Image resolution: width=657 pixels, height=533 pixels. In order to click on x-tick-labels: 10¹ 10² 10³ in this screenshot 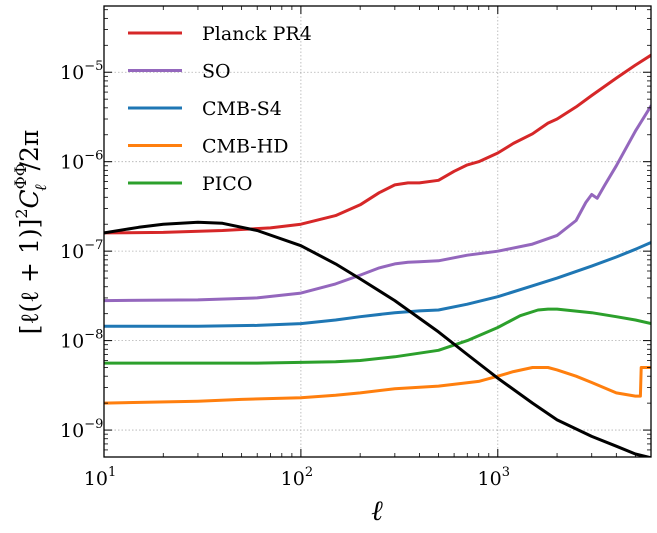, I will do `click(297, 477)`.